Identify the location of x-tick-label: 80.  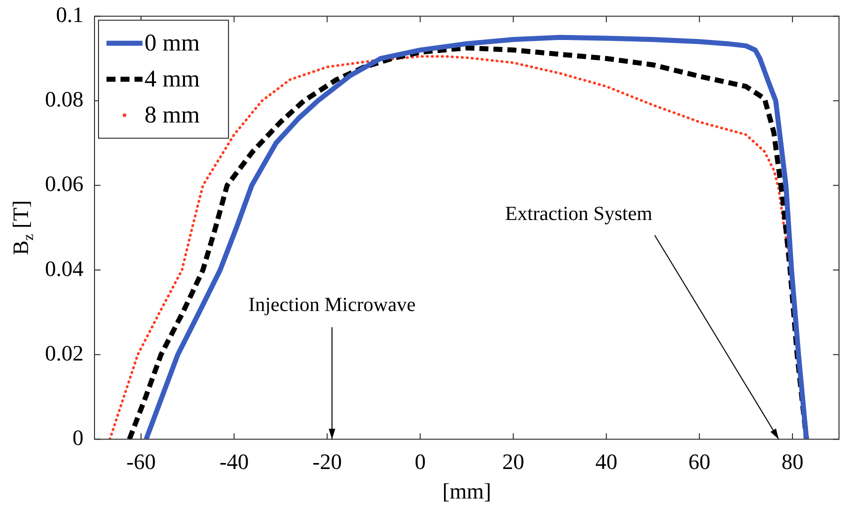
(792, 461).